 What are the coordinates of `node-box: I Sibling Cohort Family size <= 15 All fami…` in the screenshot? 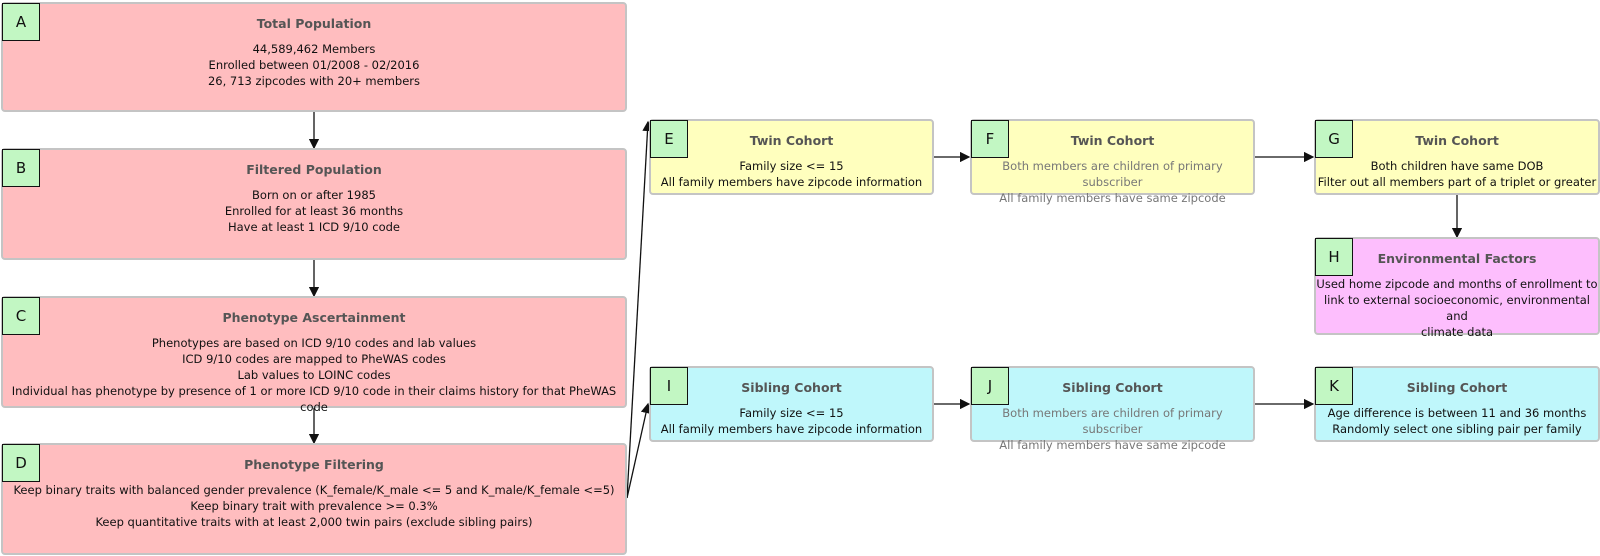 It's located at (791, 404).